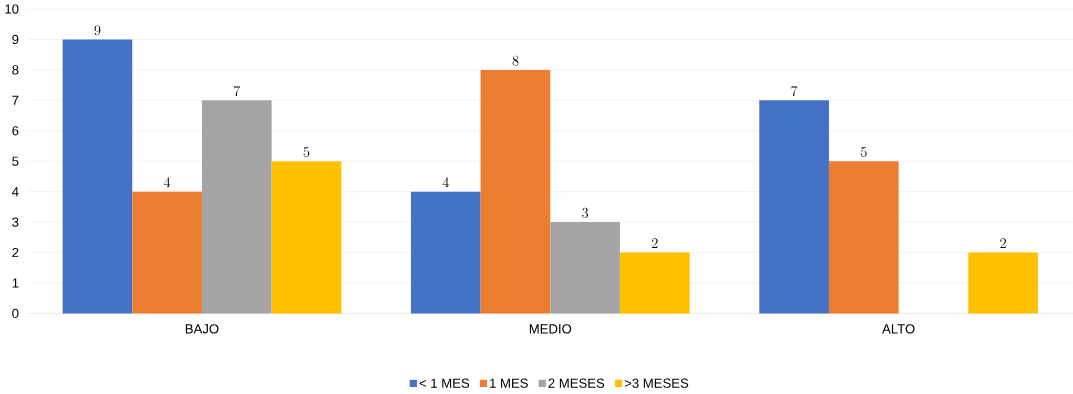 Image resolution: width=1073 pixels, height=394 pixels. What do you see at coordinates (515, 60) in the screenshot?
I see `data-label: 8` at bounding box center [515, 60].